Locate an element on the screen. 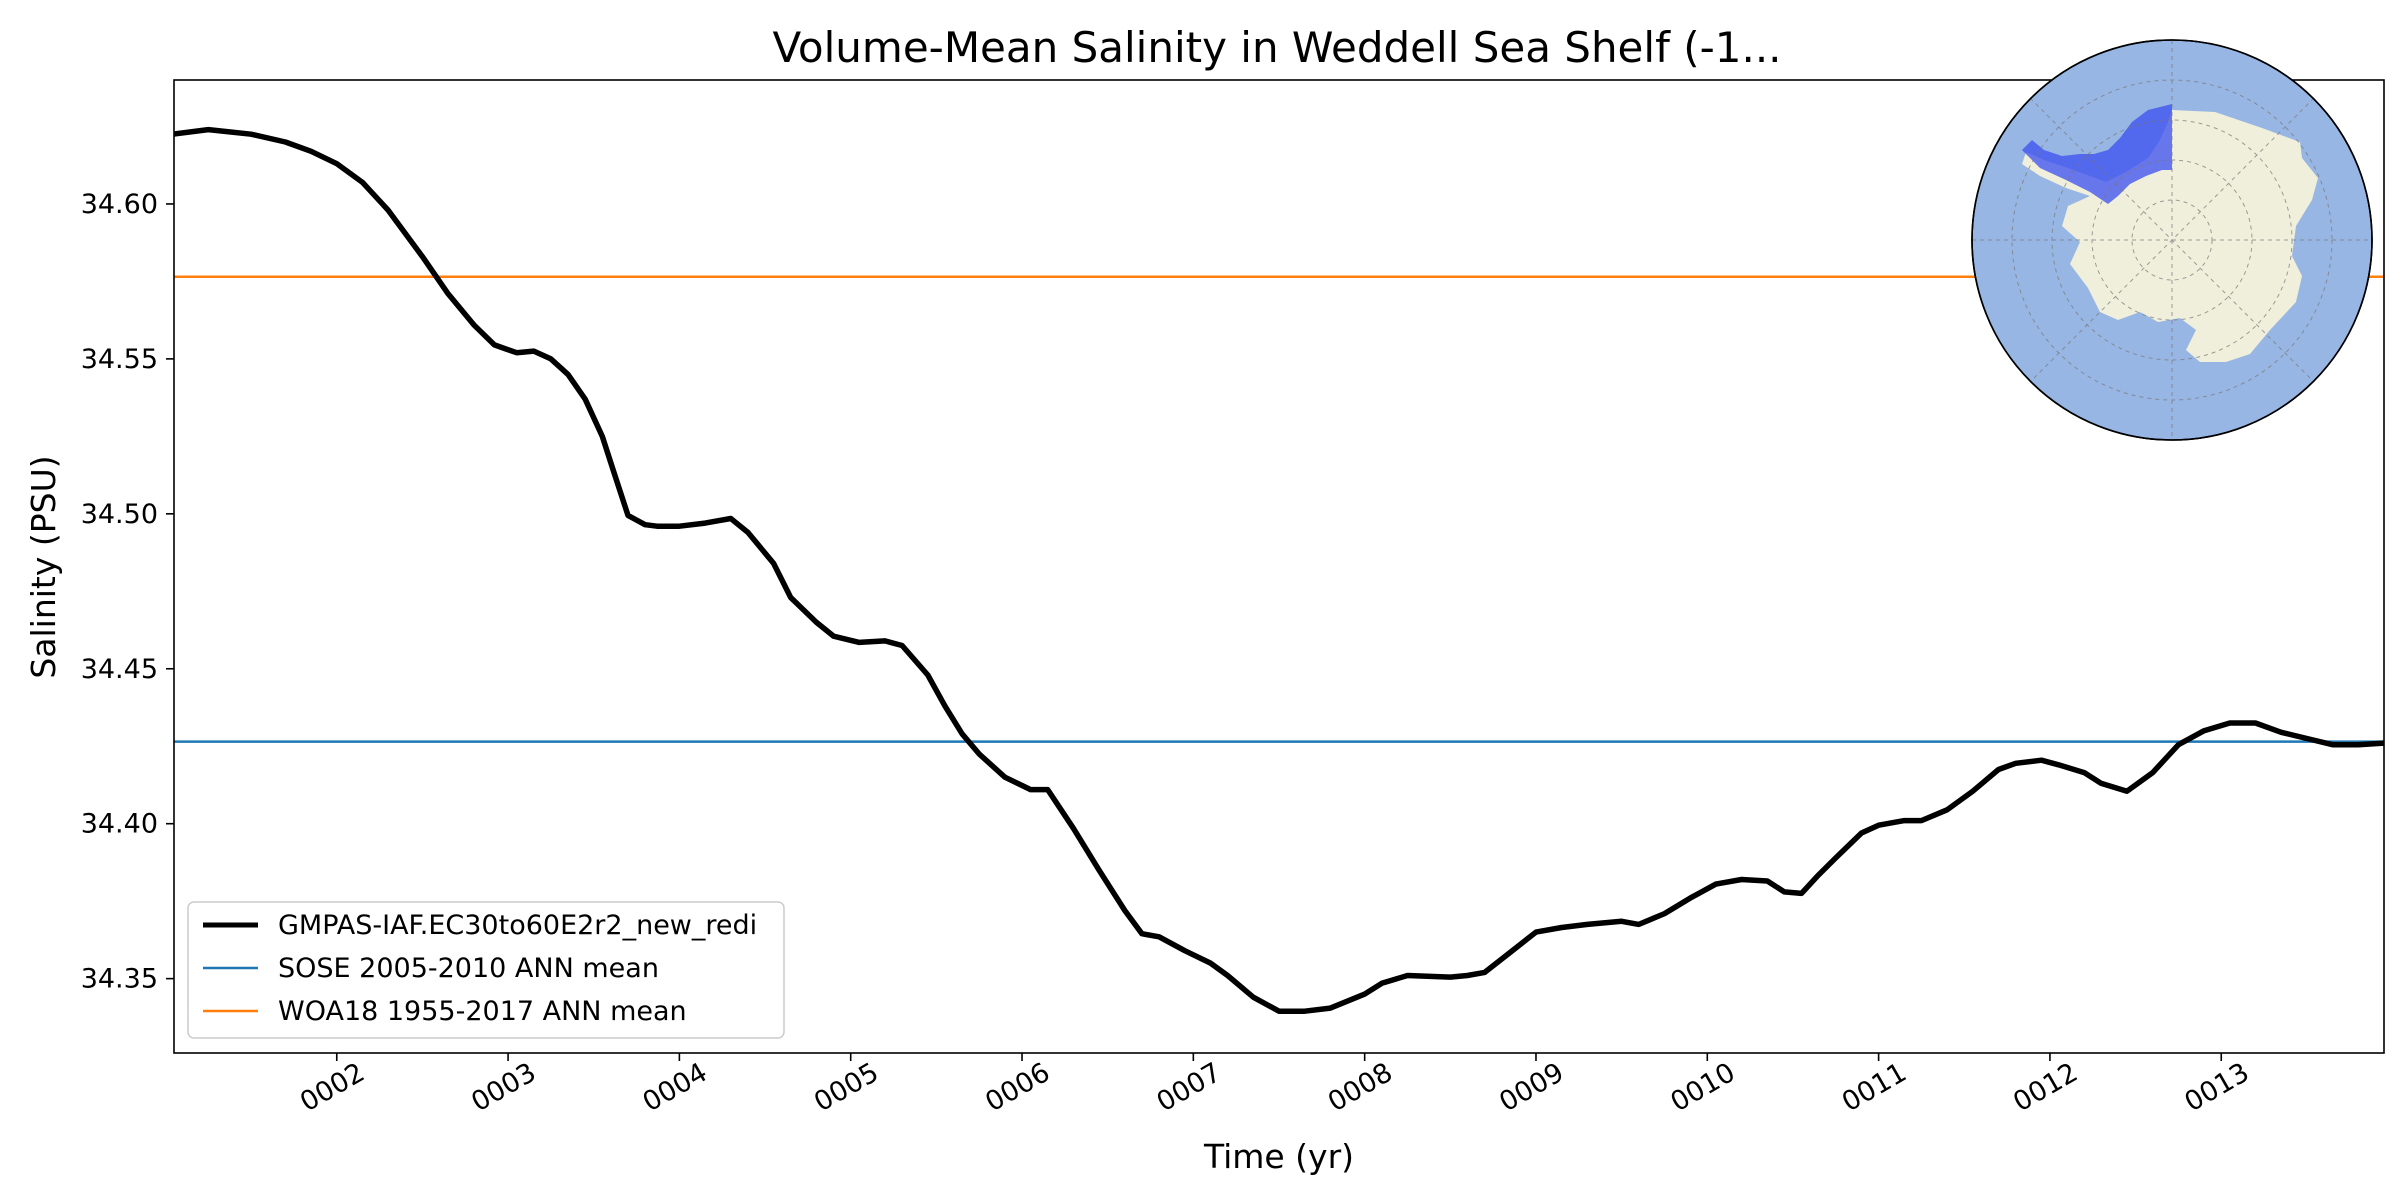 The image size is (2400, 1200). y-tick-label: 34.45 is located at coordinates (119, 669).